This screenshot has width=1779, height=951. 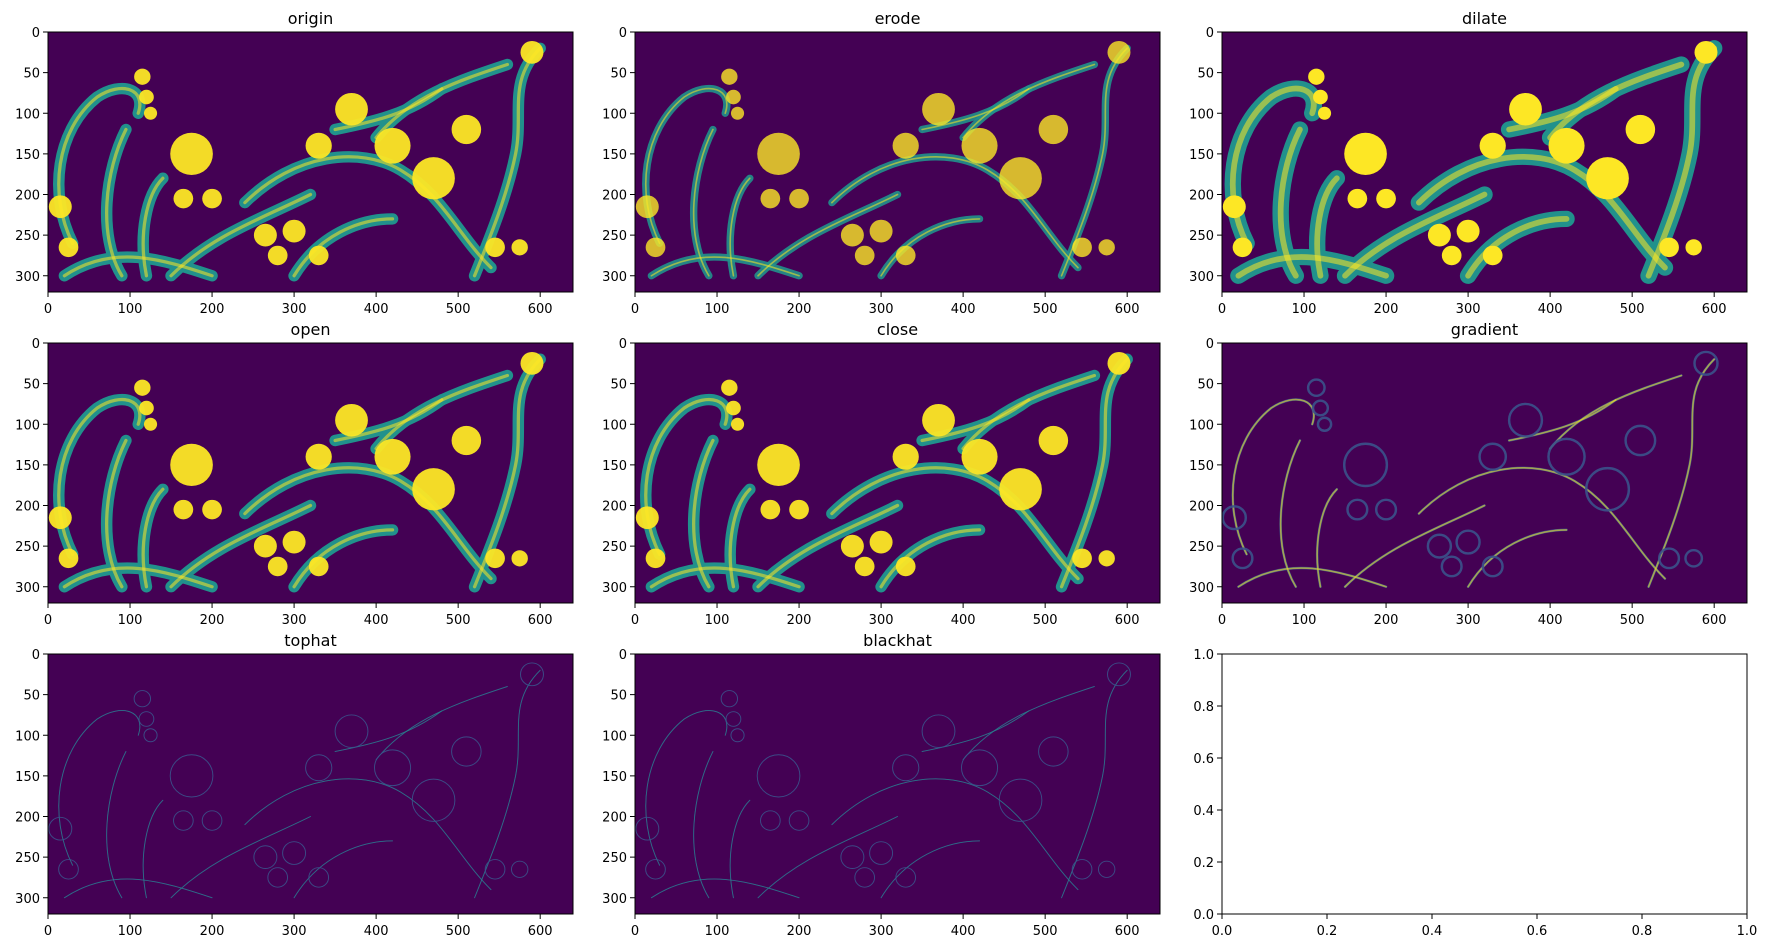 I want to click on y-tick-label: 150, so click(x=27, y=466).